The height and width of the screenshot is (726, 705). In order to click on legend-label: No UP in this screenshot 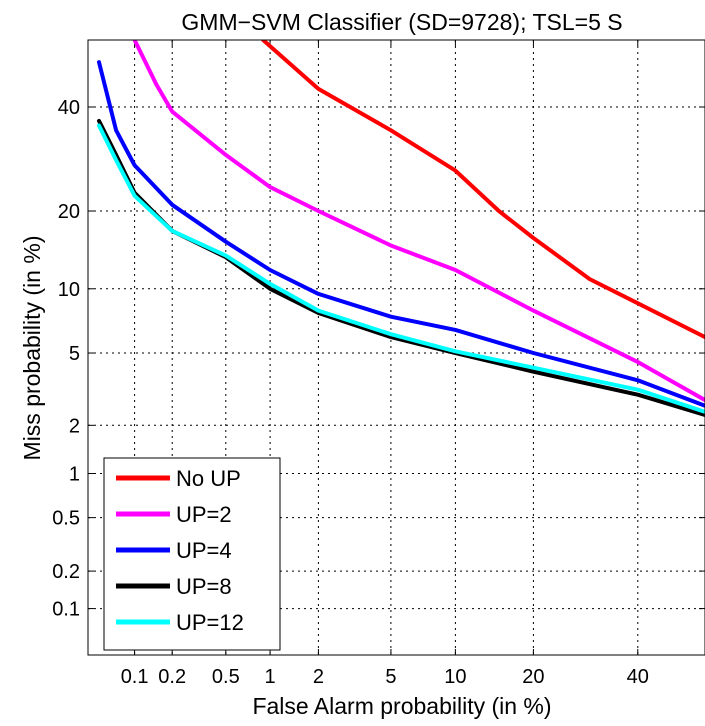, I will do `click(208, 478)`.